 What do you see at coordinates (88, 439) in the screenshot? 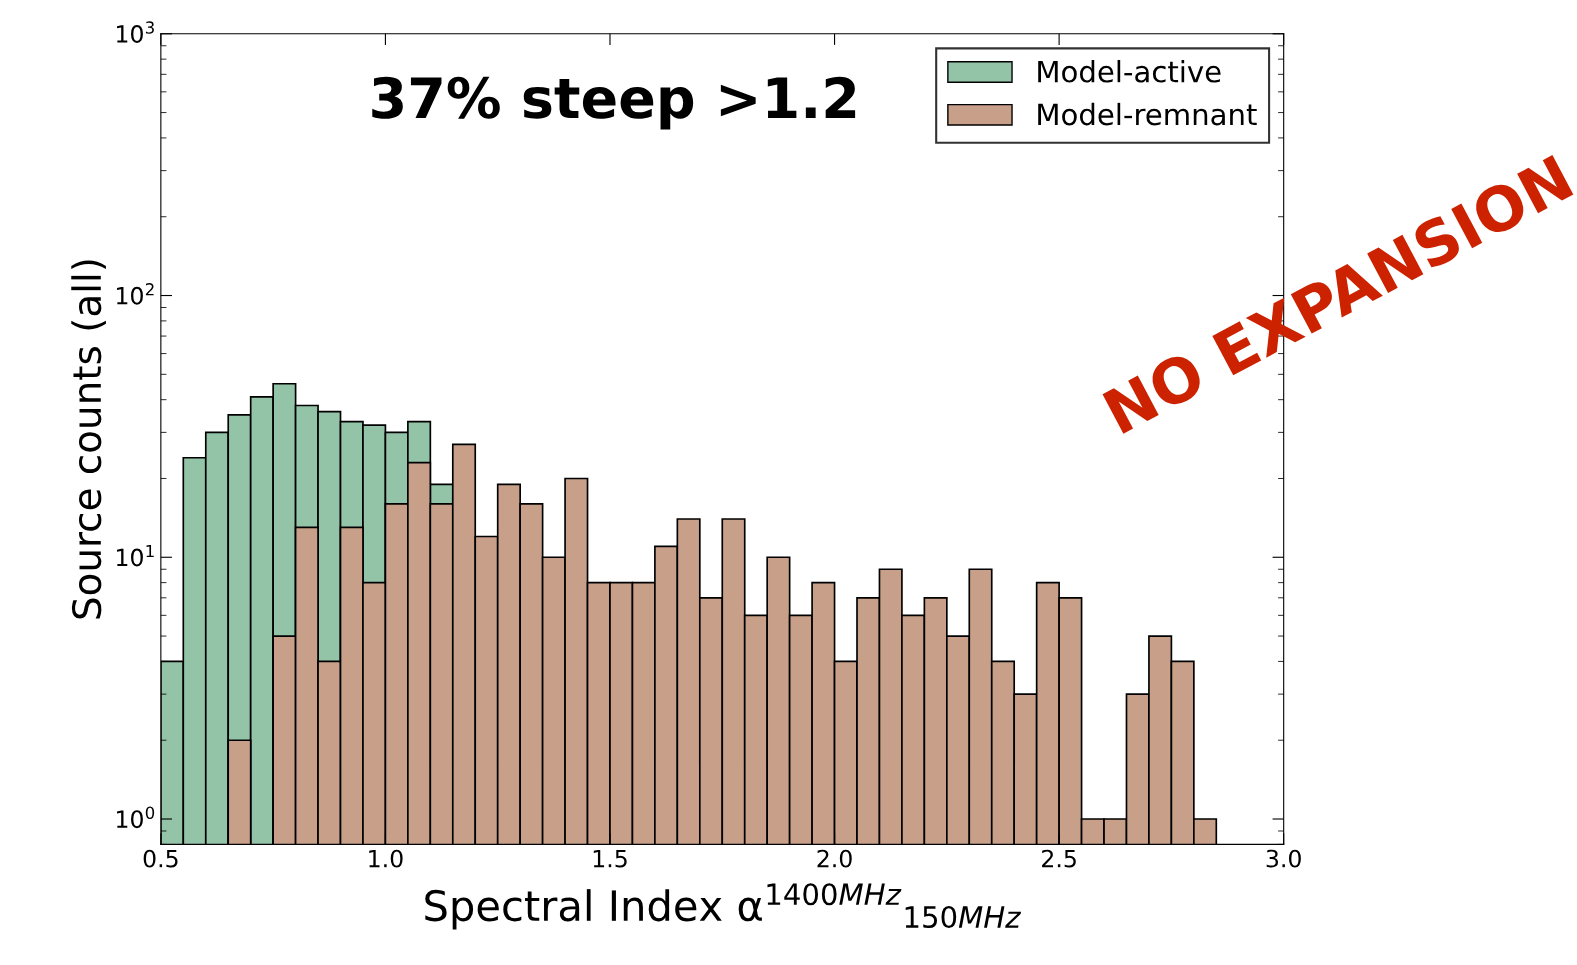
I see `y-axis-title: Source counts (all)` at bounding box center [88, 439].